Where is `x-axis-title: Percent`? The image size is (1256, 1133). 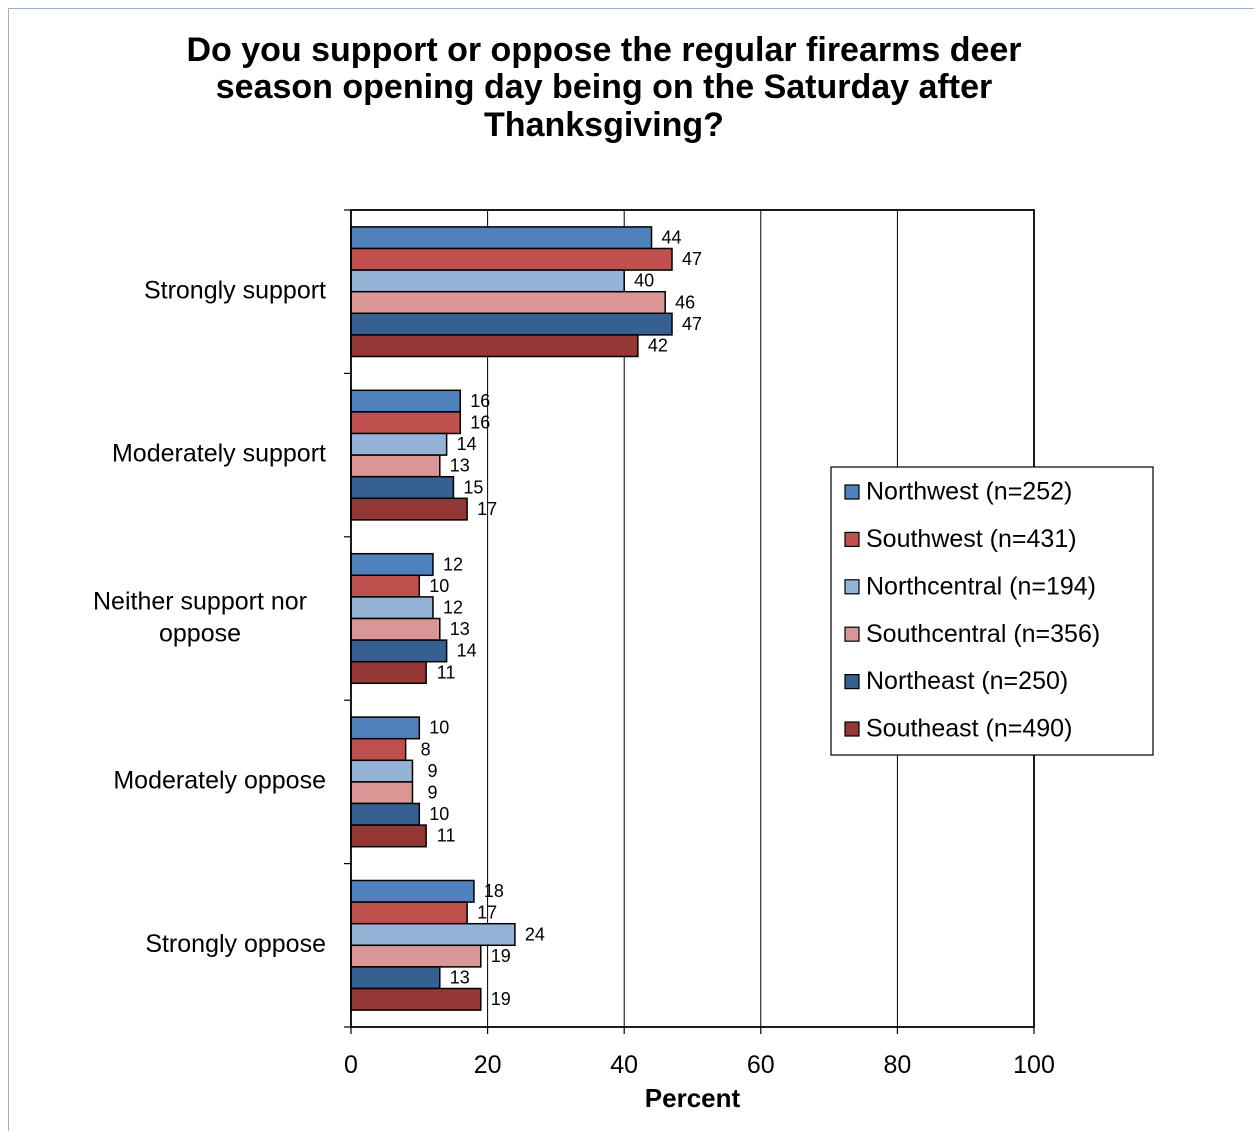 x-axis-title: Percent is located at coordinates (693, 1098).